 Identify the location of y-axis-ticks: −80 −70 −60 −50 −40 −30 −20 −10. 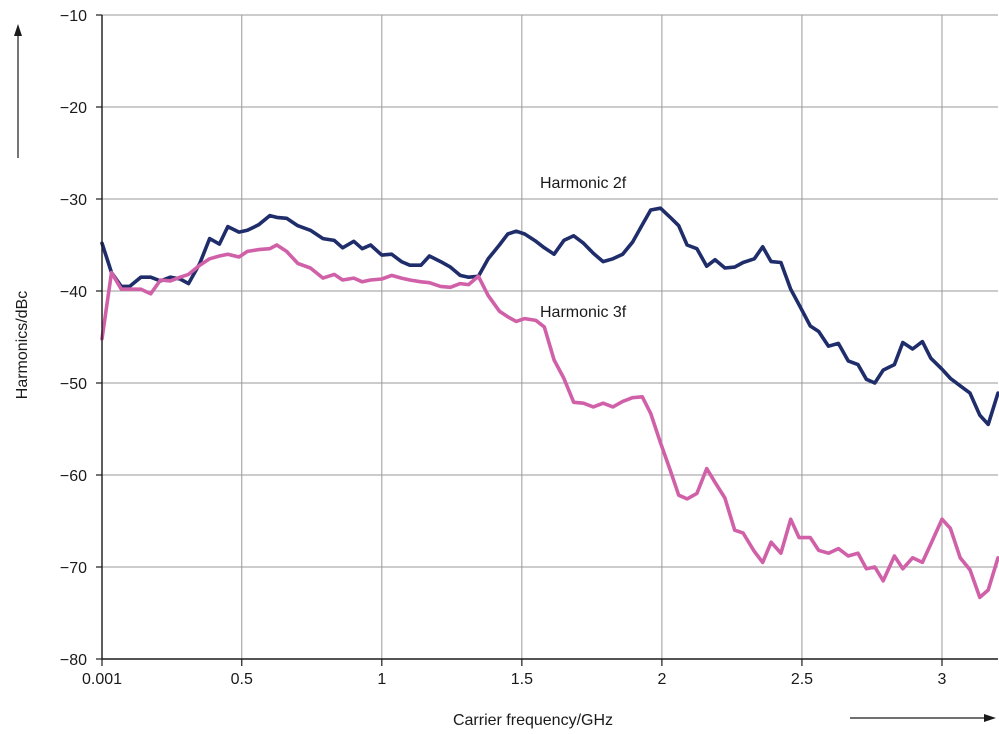
(81, 338).